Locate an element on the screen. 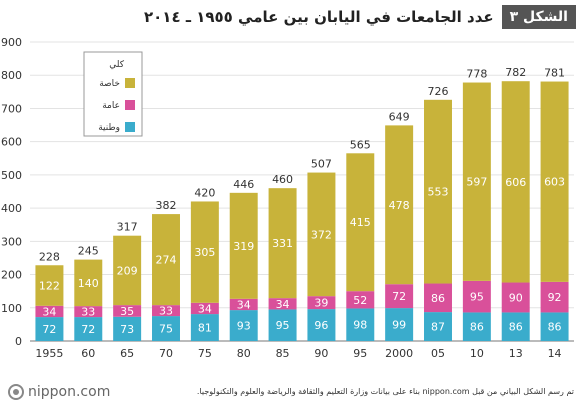 This screenshot has height=410, width=584. y-tick-label: 400 is located at coordinates (11, 208).